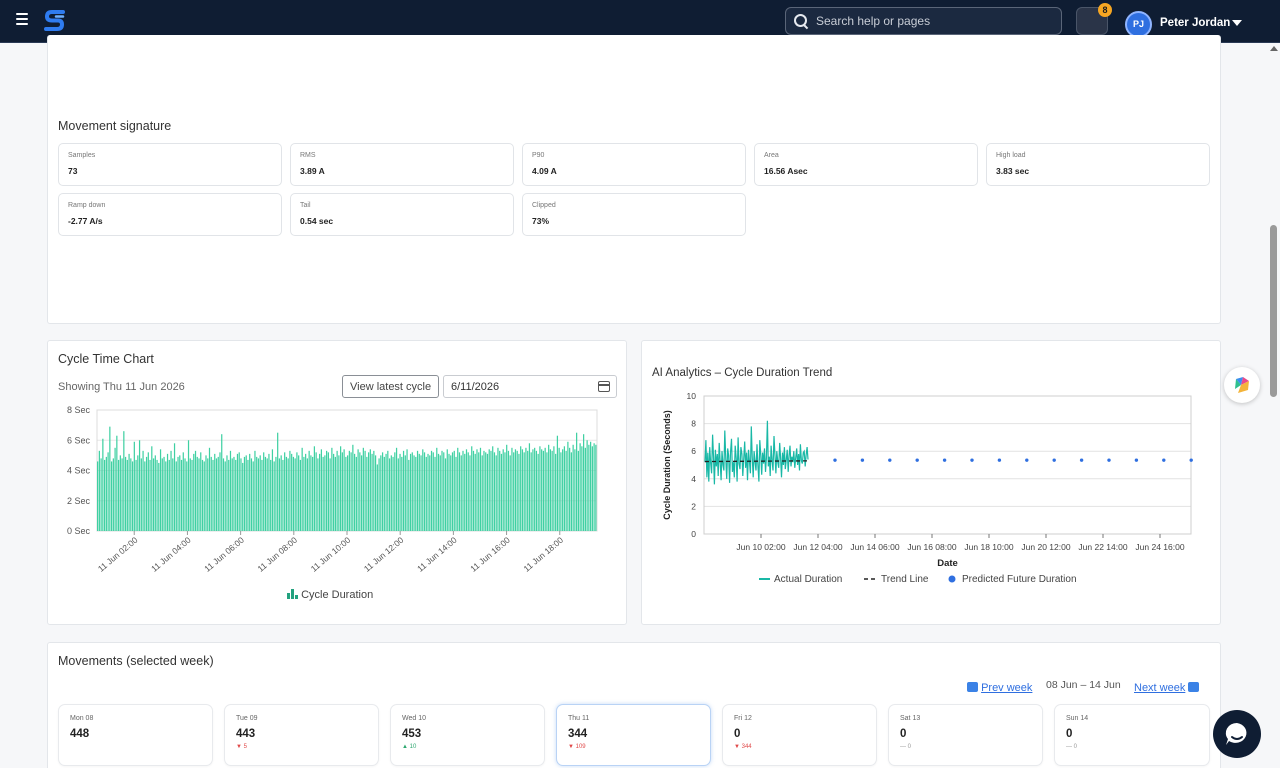 The width and height of the screenshot is (1280, 768). I want to click on day-card-wed: Wed 10 453 ▲ 10, so click(467, 735).